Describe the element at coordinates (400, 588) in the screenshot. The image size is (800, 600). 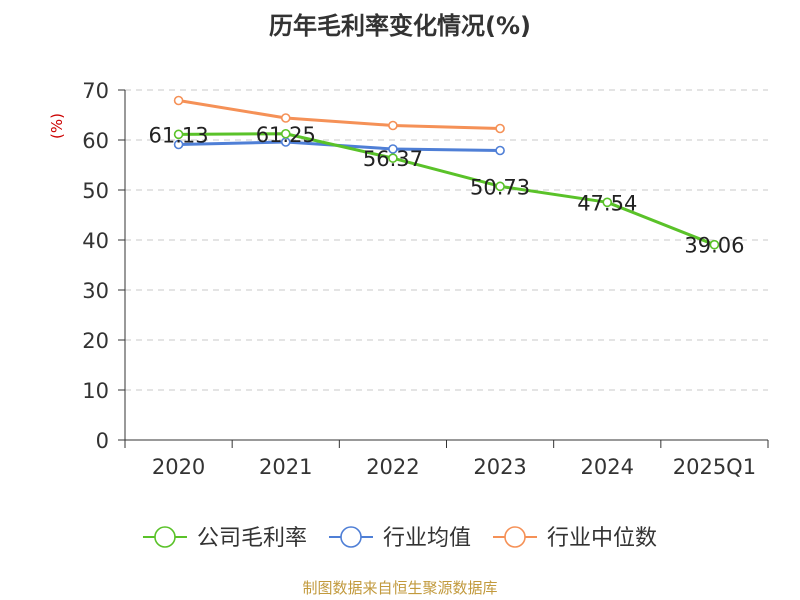
I see `source-note: 制图数据来自恒生聚源数据库` at that location.